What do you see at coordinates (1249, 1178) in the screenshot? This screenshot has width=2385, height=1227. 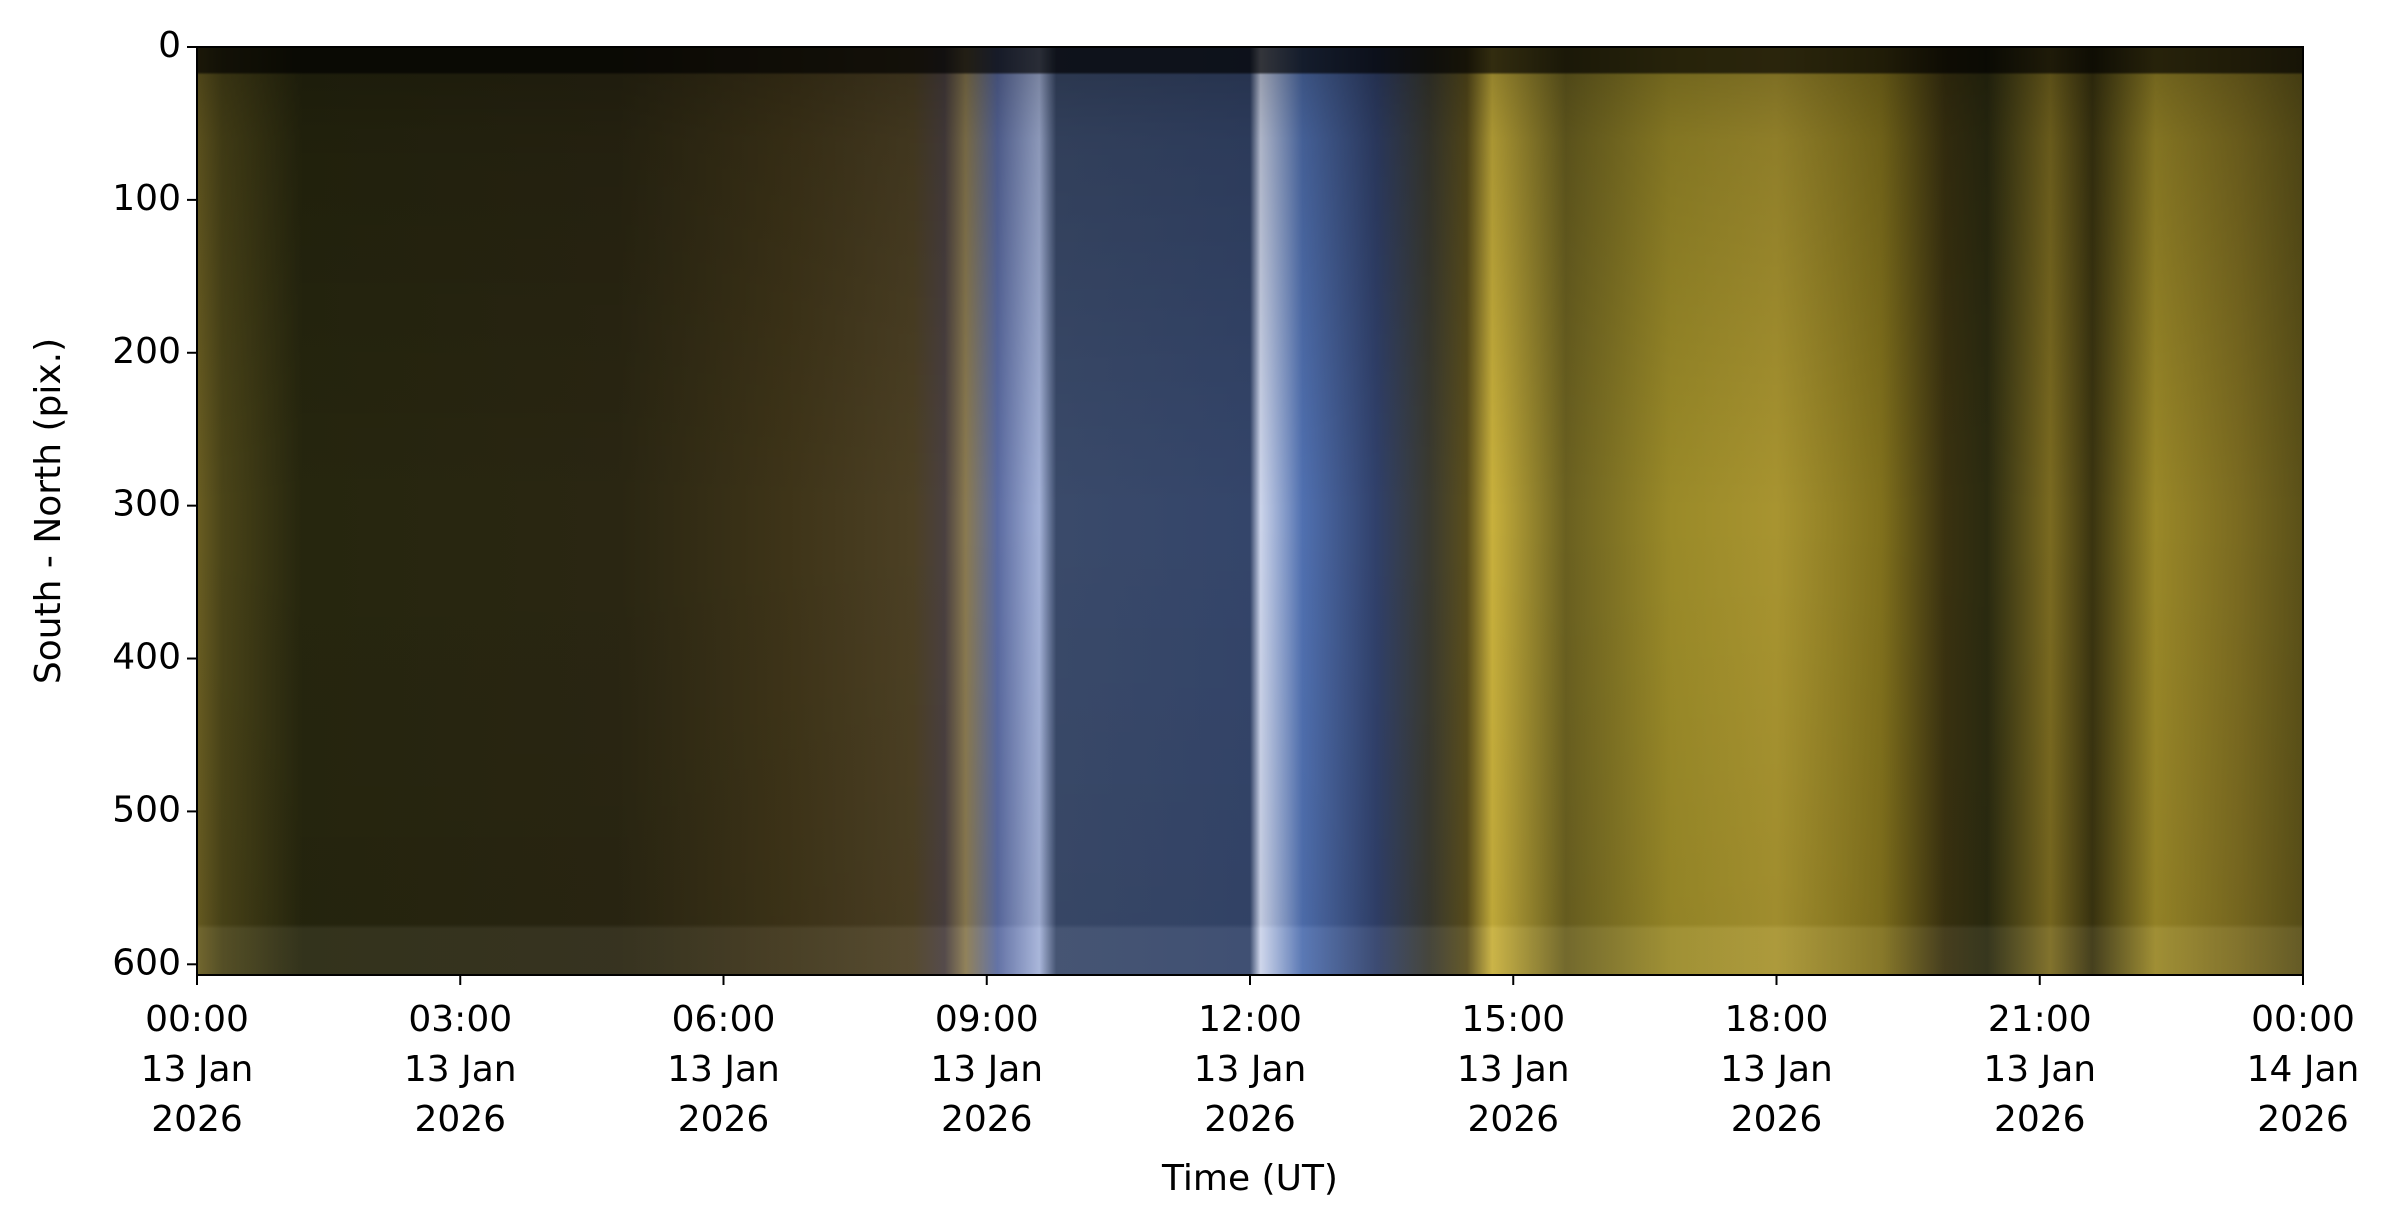 I see `x-axis-title: Time (UT)` at bounding box center [1249, 1178].